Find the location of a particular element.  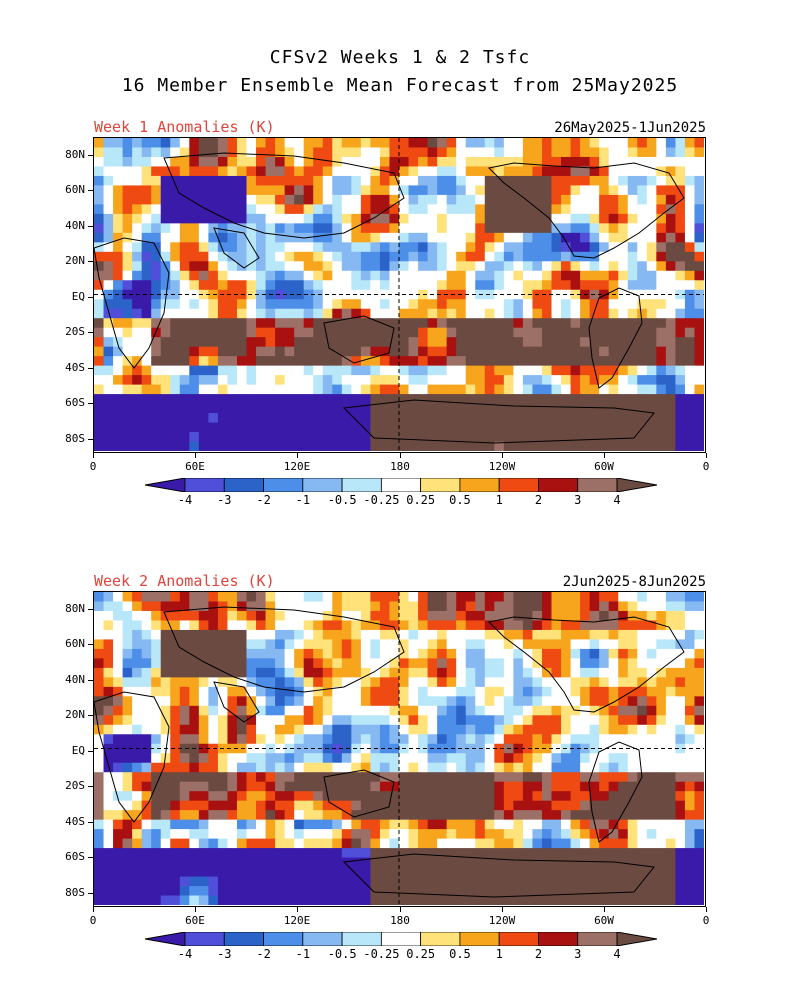

lat-label-80n: 80N is located at coordinates (75, 154).